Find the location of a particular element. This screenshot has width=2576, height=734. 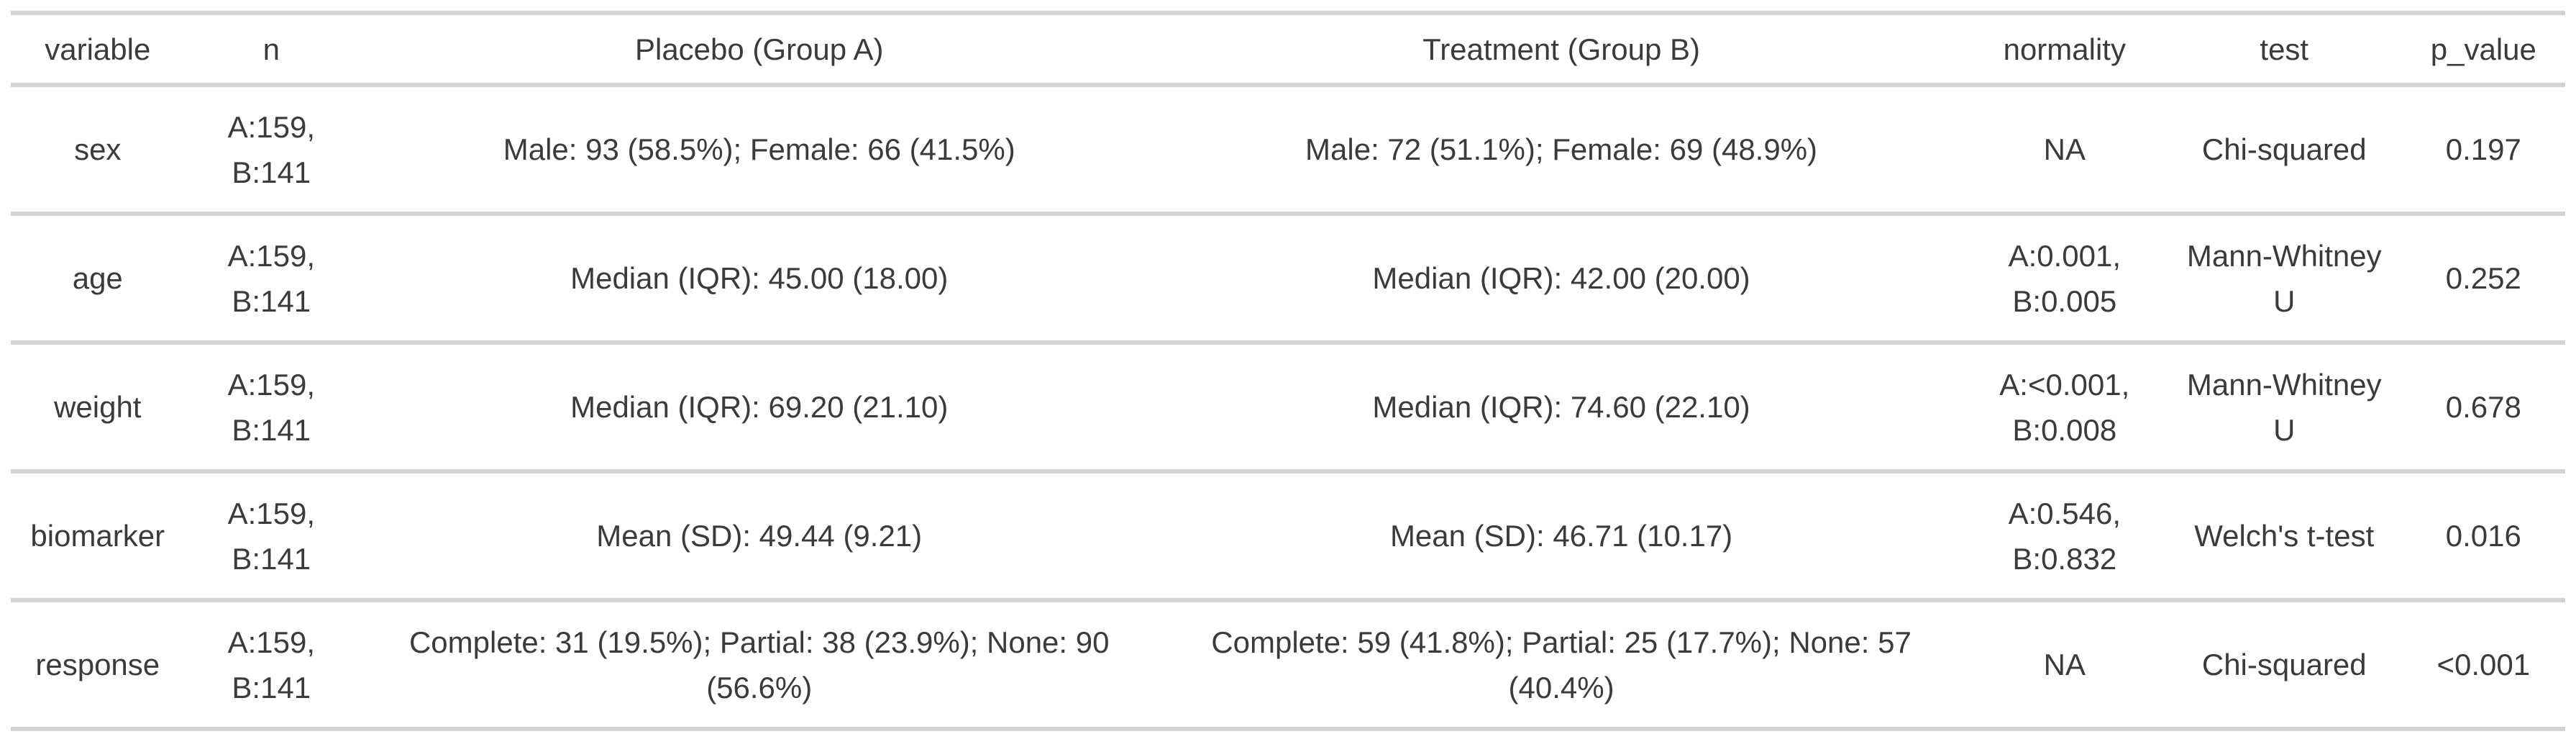

column-header-placebo: Placebo (Group A) is located at coordinates (759, 49).